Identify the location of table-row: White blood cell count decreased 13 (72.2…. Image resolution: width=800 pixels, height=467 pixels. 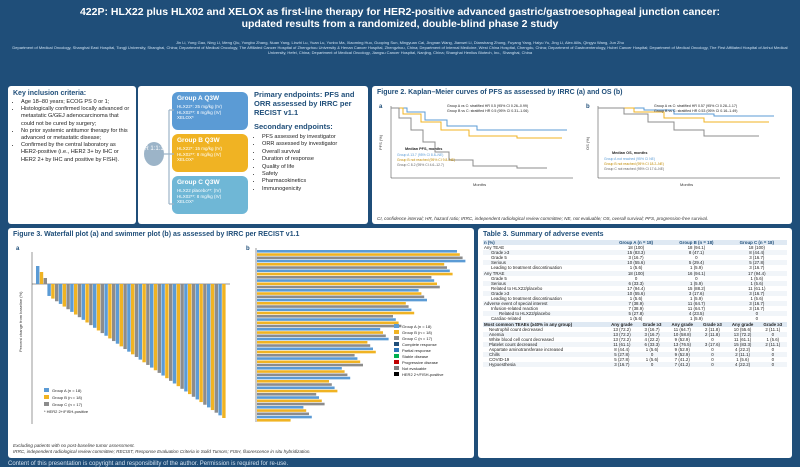
(635, 339).